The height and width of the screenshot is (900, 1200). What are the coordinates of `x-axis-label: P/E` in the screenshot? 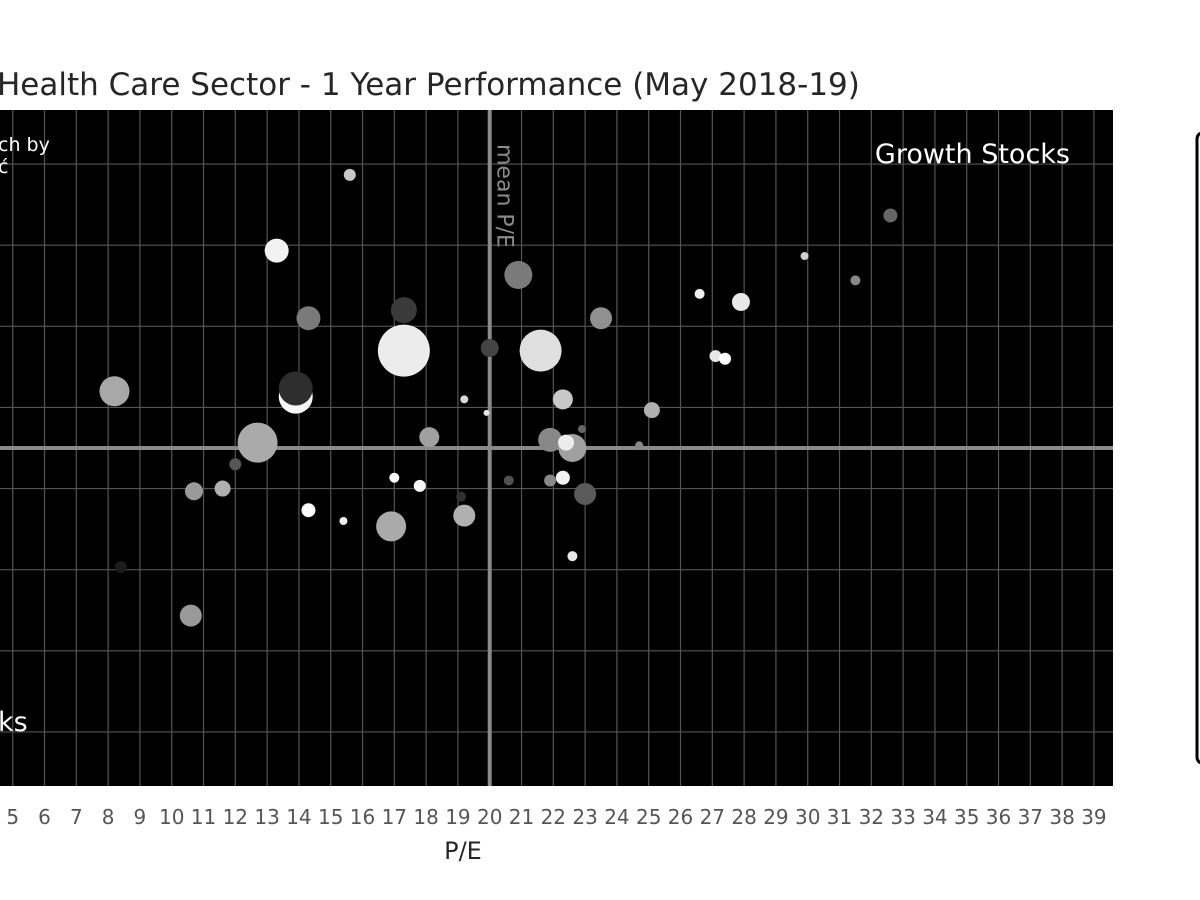 It's located at (463, 851).